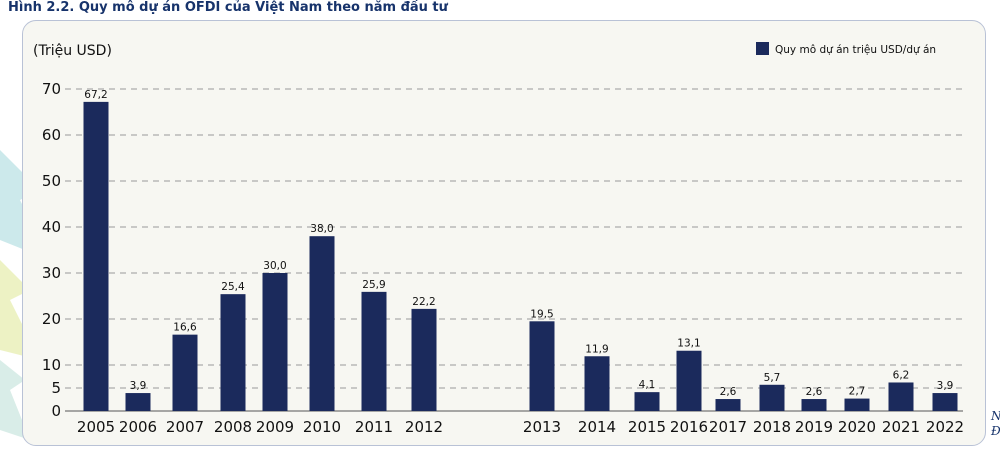  I want to click on y-tick-label: 70, so click(51, 89).